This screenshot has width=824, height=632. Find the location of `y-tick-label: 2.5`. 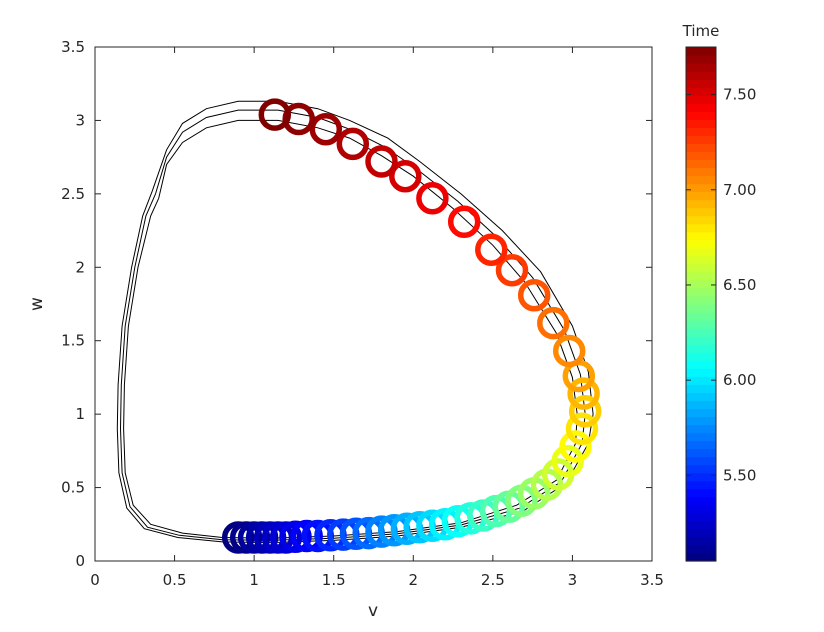

y-tick-label: 2.5 is located at coordinates (73, 194).